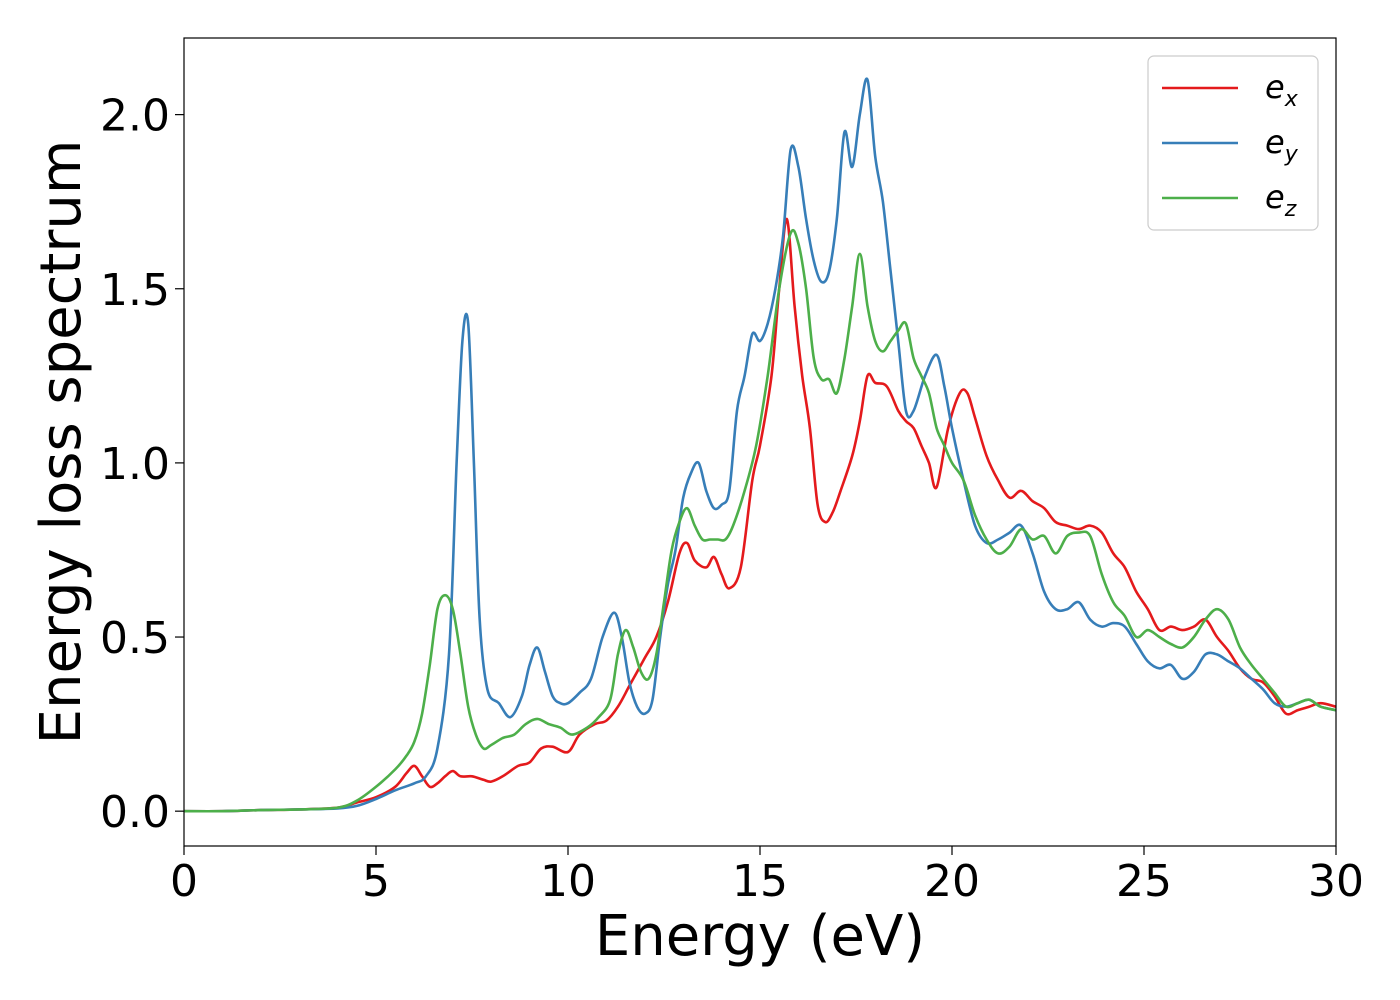 This screenshot has width=1400, height=1000. What do you see at coordinates (135, 116) in the screenshot?
I see `y-tick-label: 2.0` at bounding box center [135, 116].